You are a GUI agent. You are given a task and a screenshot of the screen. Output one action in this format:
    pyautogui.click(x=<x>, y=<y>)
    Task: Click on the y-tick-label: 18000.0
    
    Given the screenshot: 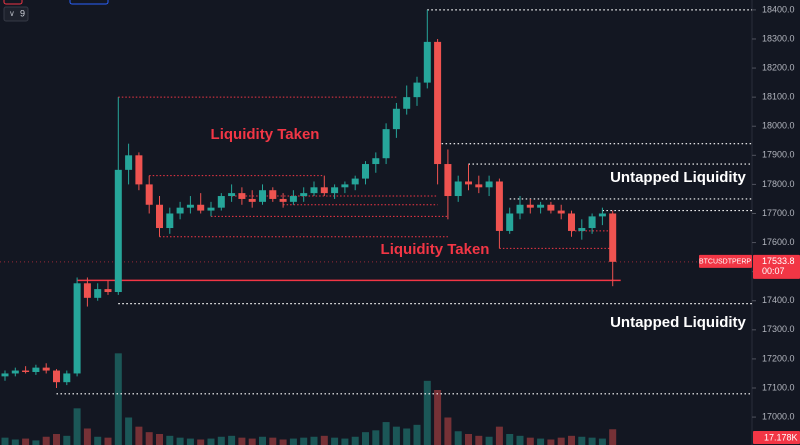 What is the action you would take?
    pyautogui.click(x=778, y=126)
    